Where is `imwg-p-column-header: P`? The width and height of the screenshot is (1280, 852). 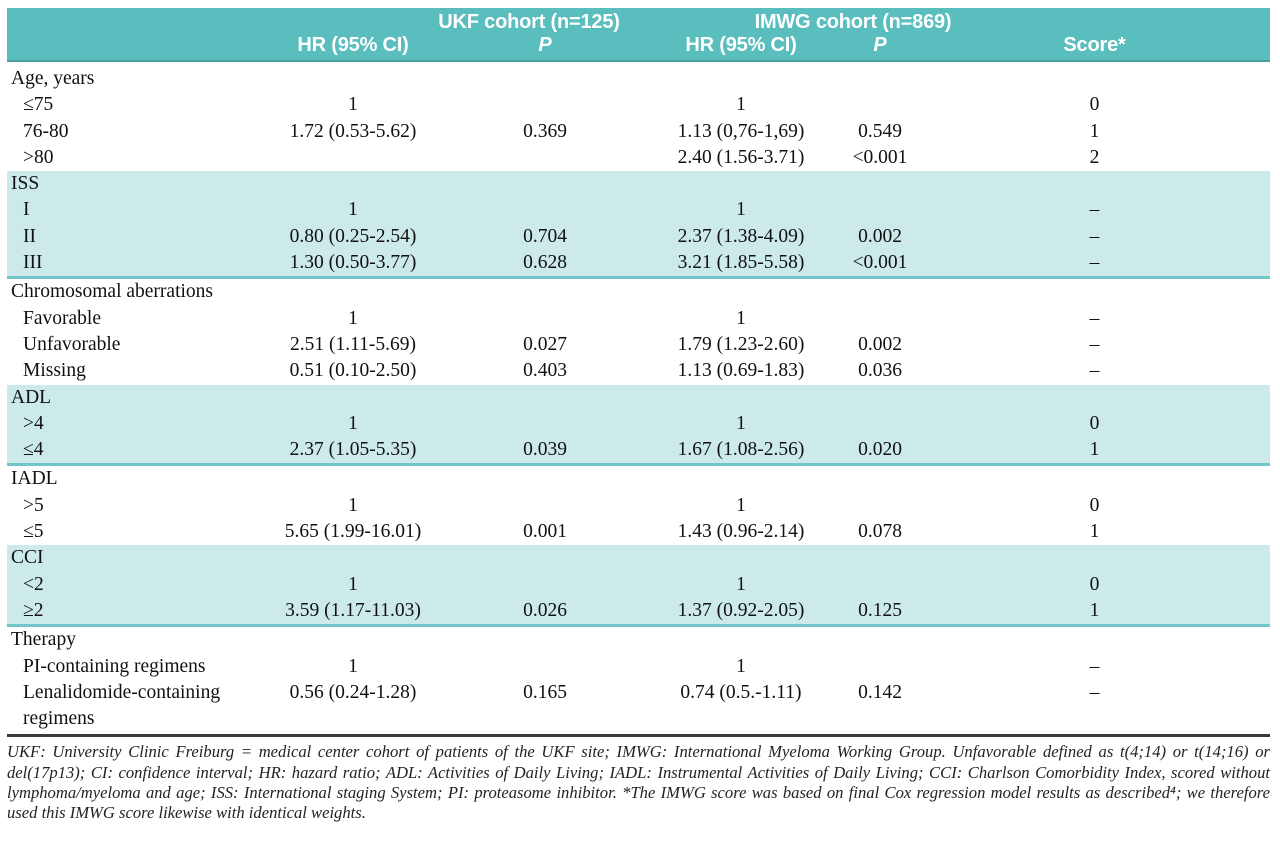
imwg-p-column-header: P is located at coordinates (880, 45).